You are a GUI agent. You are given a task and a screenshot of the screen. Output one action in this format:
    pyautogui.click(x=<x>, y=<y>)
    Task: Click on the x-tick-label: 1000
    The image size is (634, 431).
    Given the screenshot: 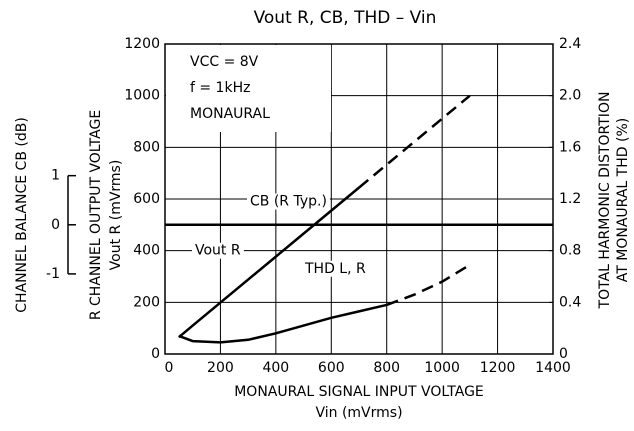 What is the action you would take?
    pyautogui.click(x=442, y=368)
    